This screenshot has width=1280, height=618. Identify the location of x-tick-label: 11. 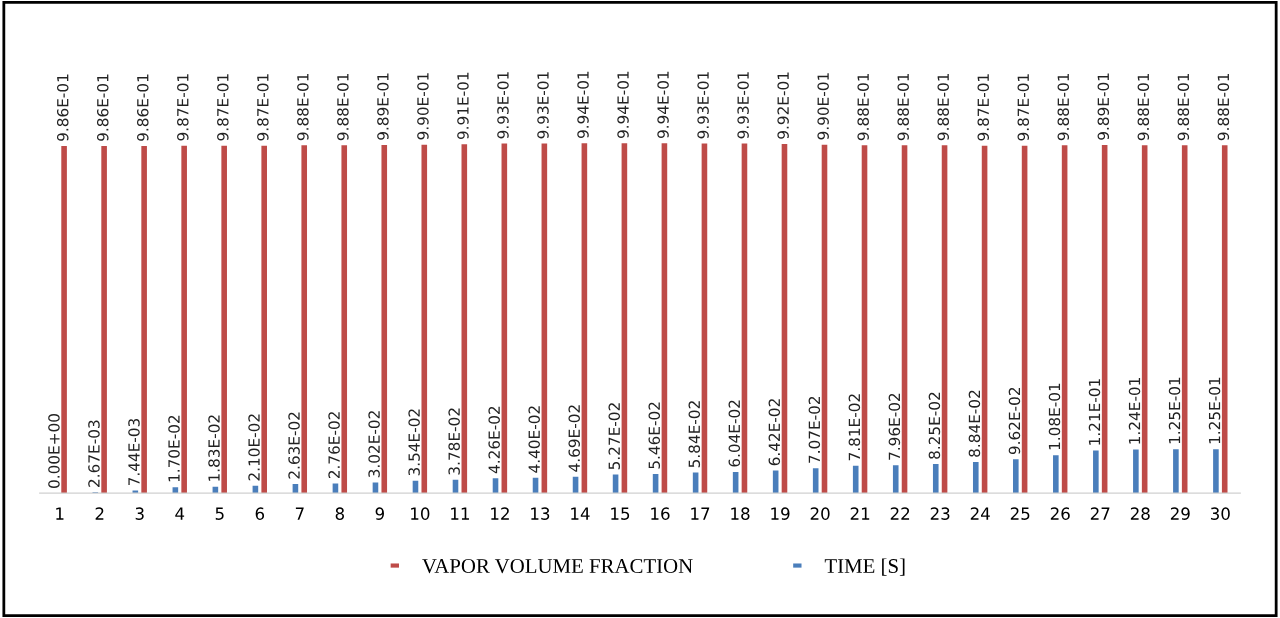
(460, 513).